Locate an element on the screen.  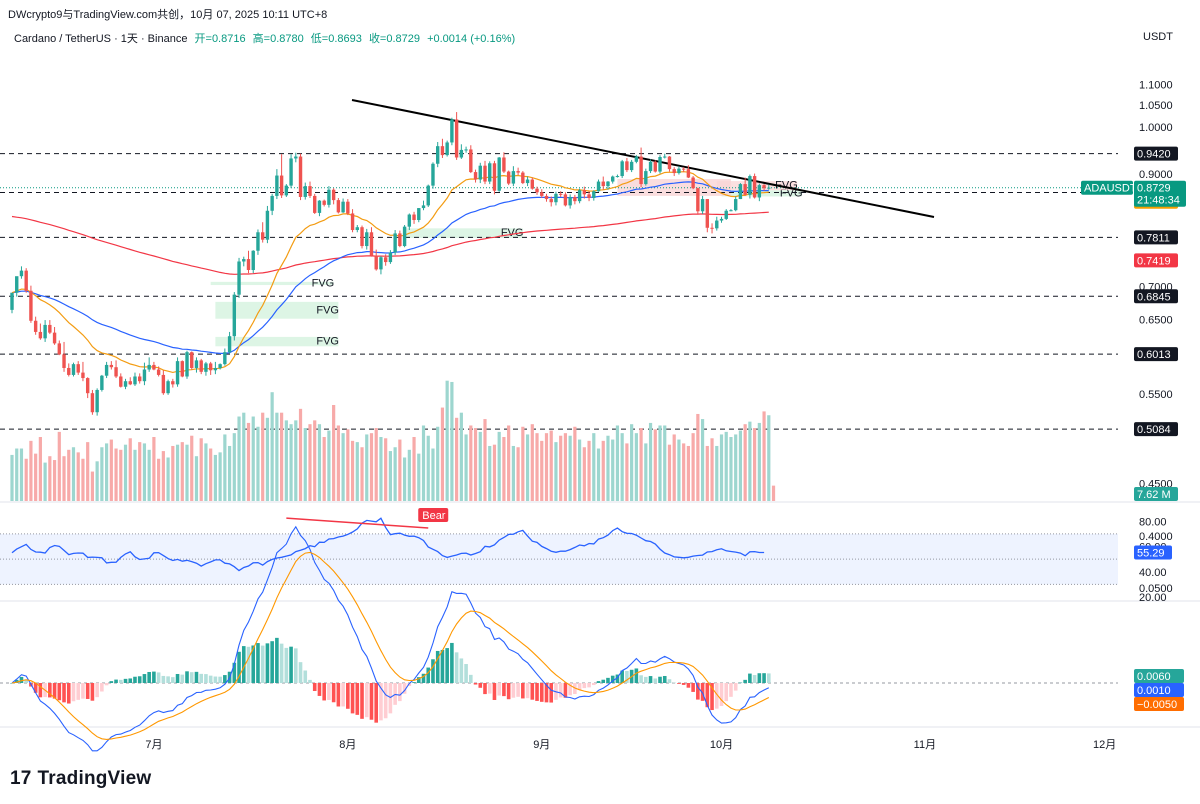
bear-tag is located at coordinates (433, 514).